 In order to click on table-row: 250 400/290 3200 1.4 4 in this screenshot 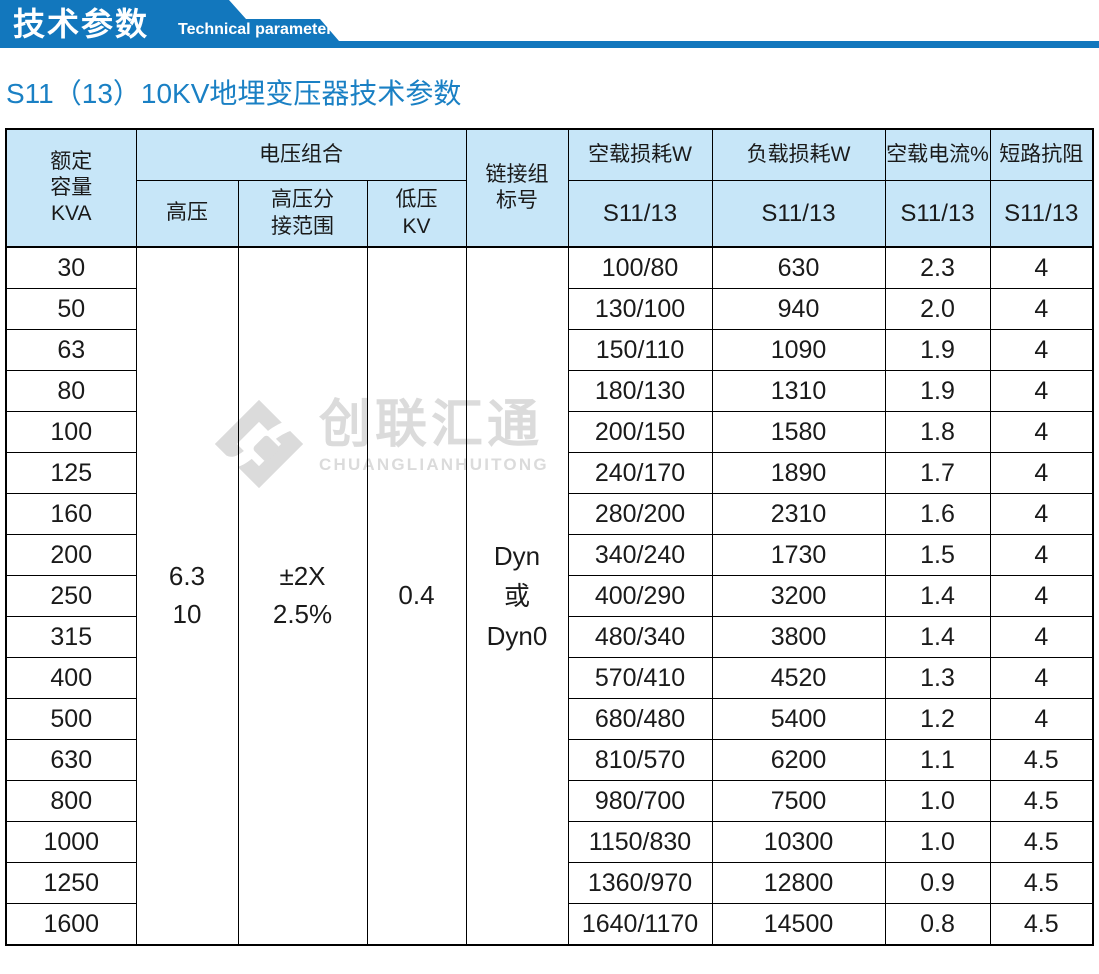, I will do `click(549, 596)`.